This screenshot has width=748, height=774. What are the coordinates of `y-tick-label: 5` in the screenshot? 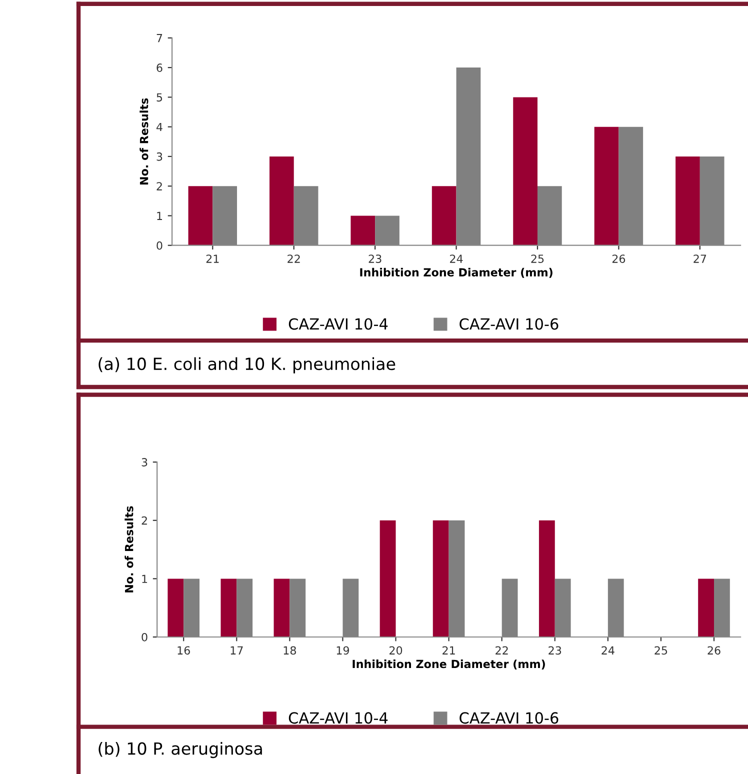 It's located at (159, 97).